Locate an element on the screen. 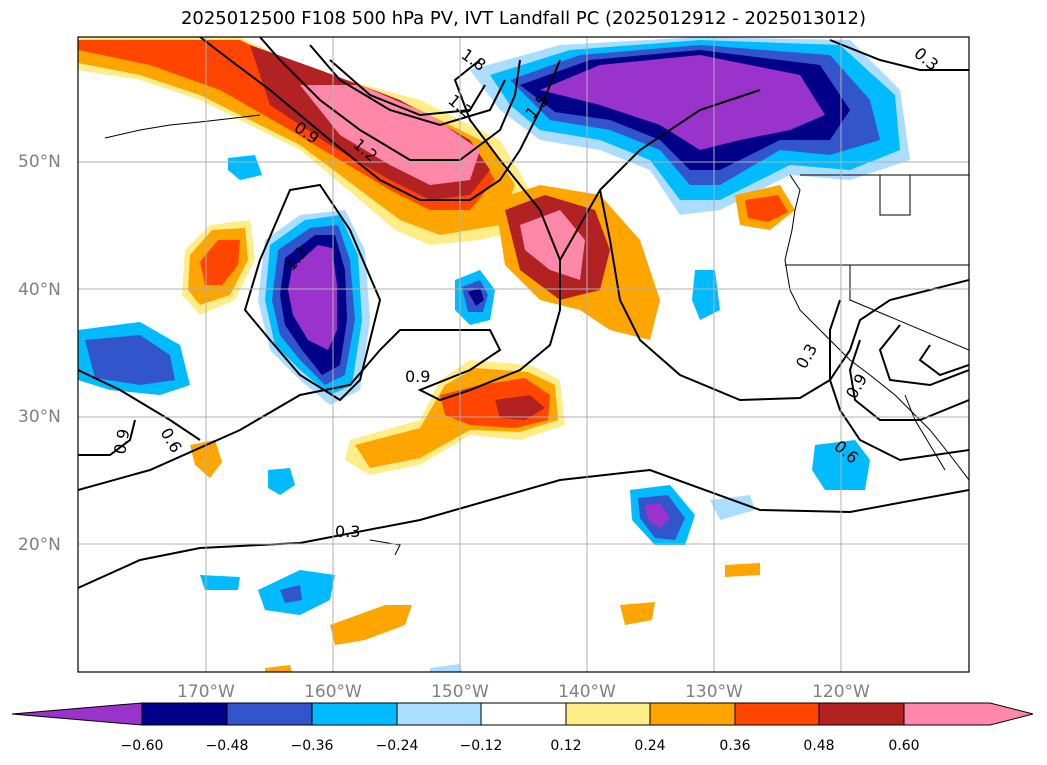 The height and width of the screenshot is (765, 1047). colorbar is located at coordinates (522, 714).